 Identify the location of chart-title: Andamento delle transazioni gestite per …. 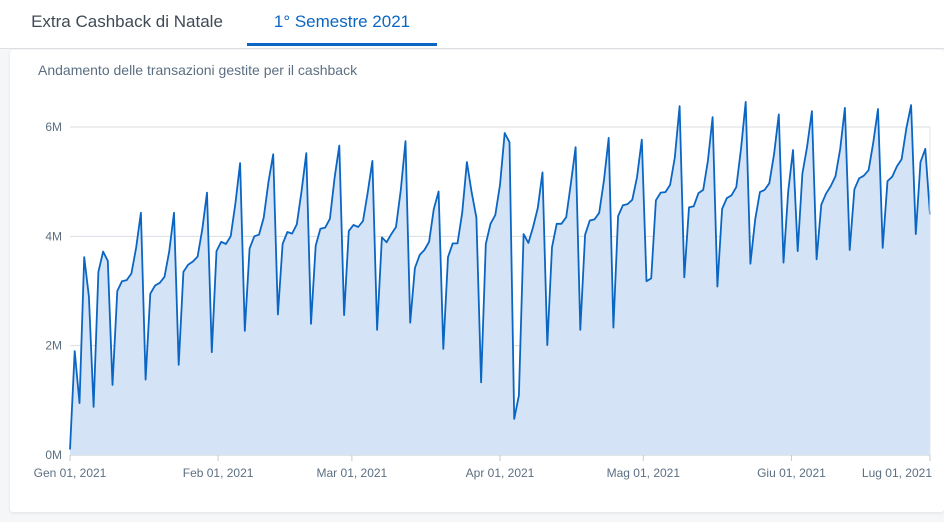
(198, 70).